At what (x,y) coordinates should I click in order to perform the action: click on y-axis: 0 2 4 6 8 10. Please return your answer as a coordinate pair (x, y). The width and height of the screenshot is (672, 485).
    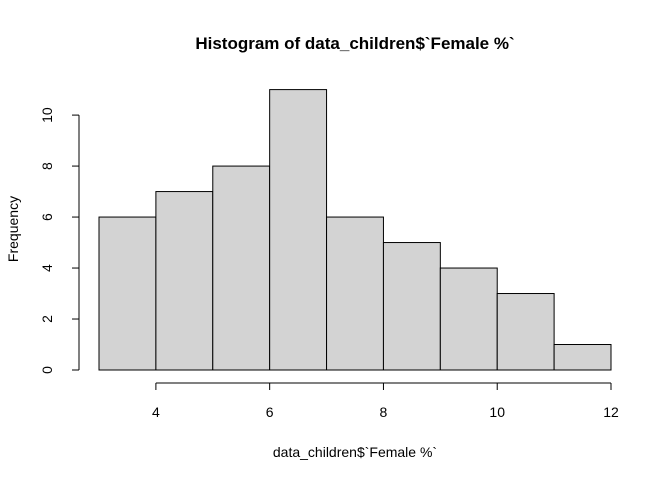
    Looking at the image, I should click on (59, 240).